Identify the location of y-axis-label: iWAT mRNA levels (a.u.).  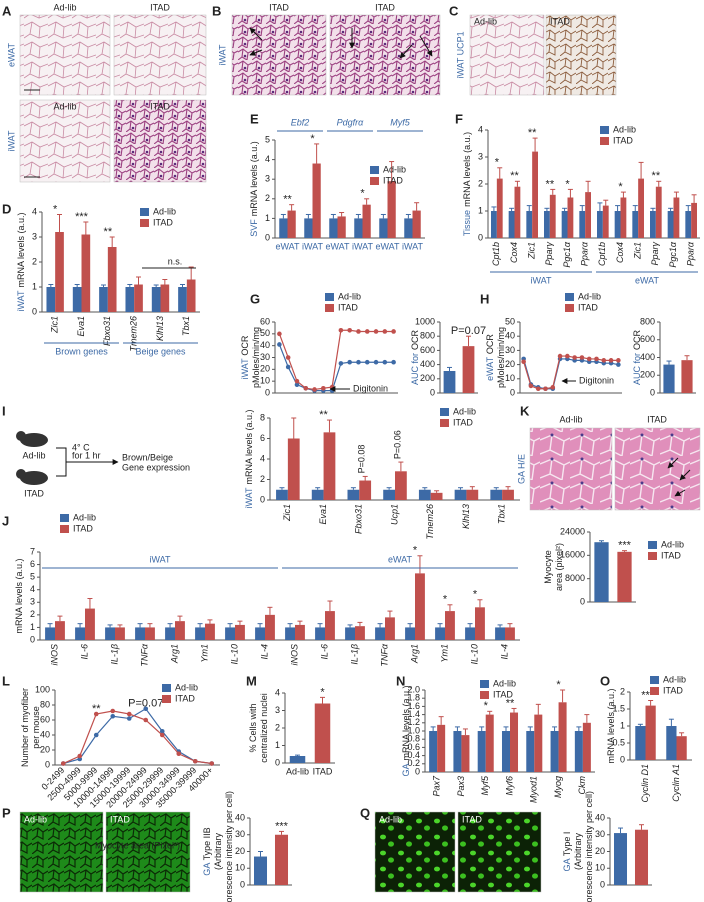
(249, 458).